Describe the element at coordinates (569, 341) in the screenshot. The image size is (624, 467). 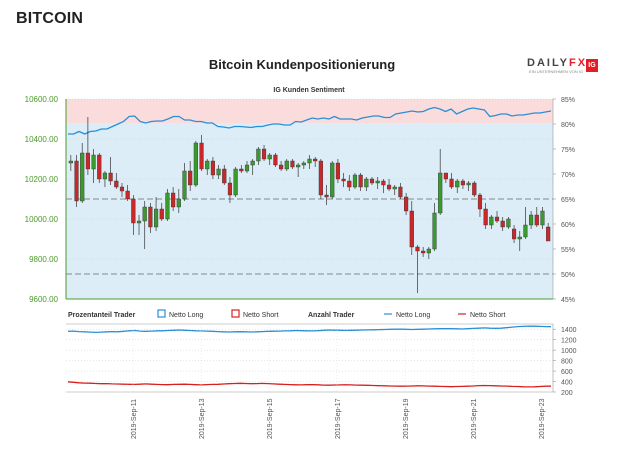
I see `count-tick-label: 1200` at that location.